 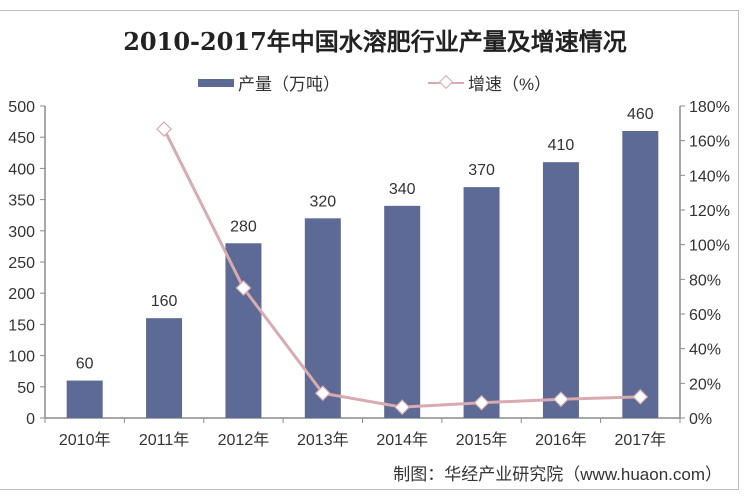 What do you see at coordinates (322, 201) in the screenshot?
I see `bar-data-label: 320` at bounding box center [322, 201].